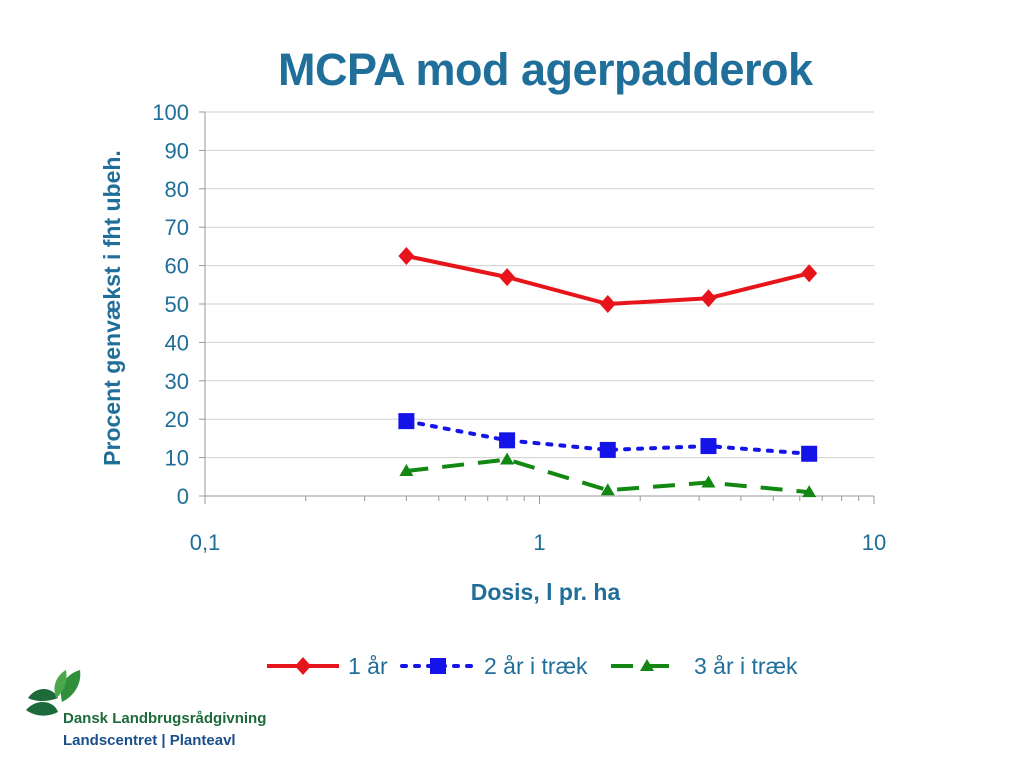  I want to click on y-tick-label: 50, so click(177, 304).